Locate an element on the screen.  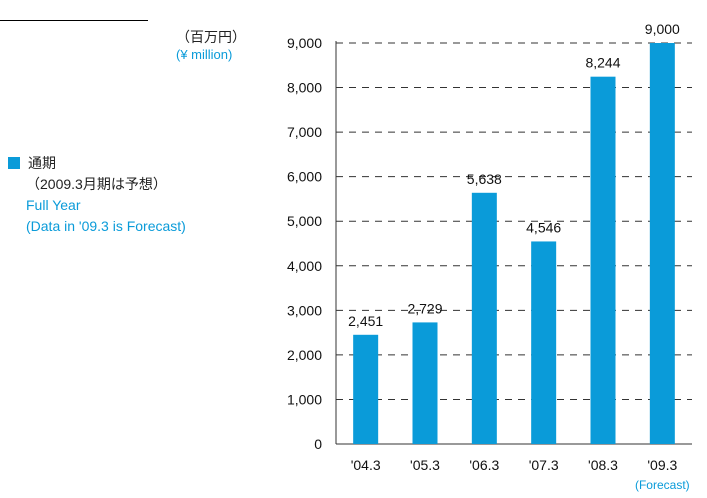
y-tick-label: 7,000 is located at coordinates (304, 132).